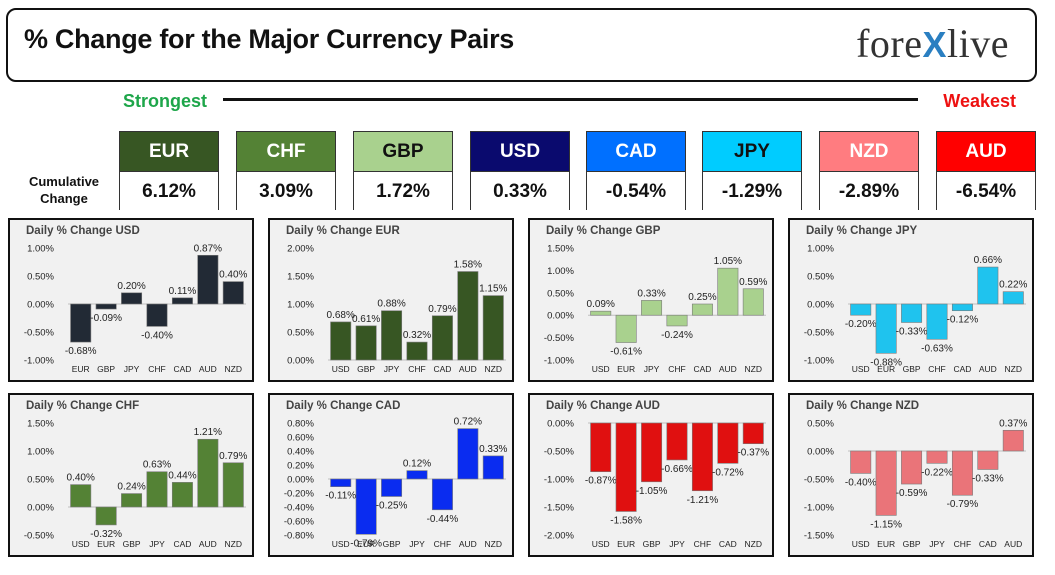 The height and width of the screenshot is (575, 1055). What do you see at coordinates (1013, 423) in the screenshot?
I see `data-label: 0.37%` at bounding box center [1013, 423].